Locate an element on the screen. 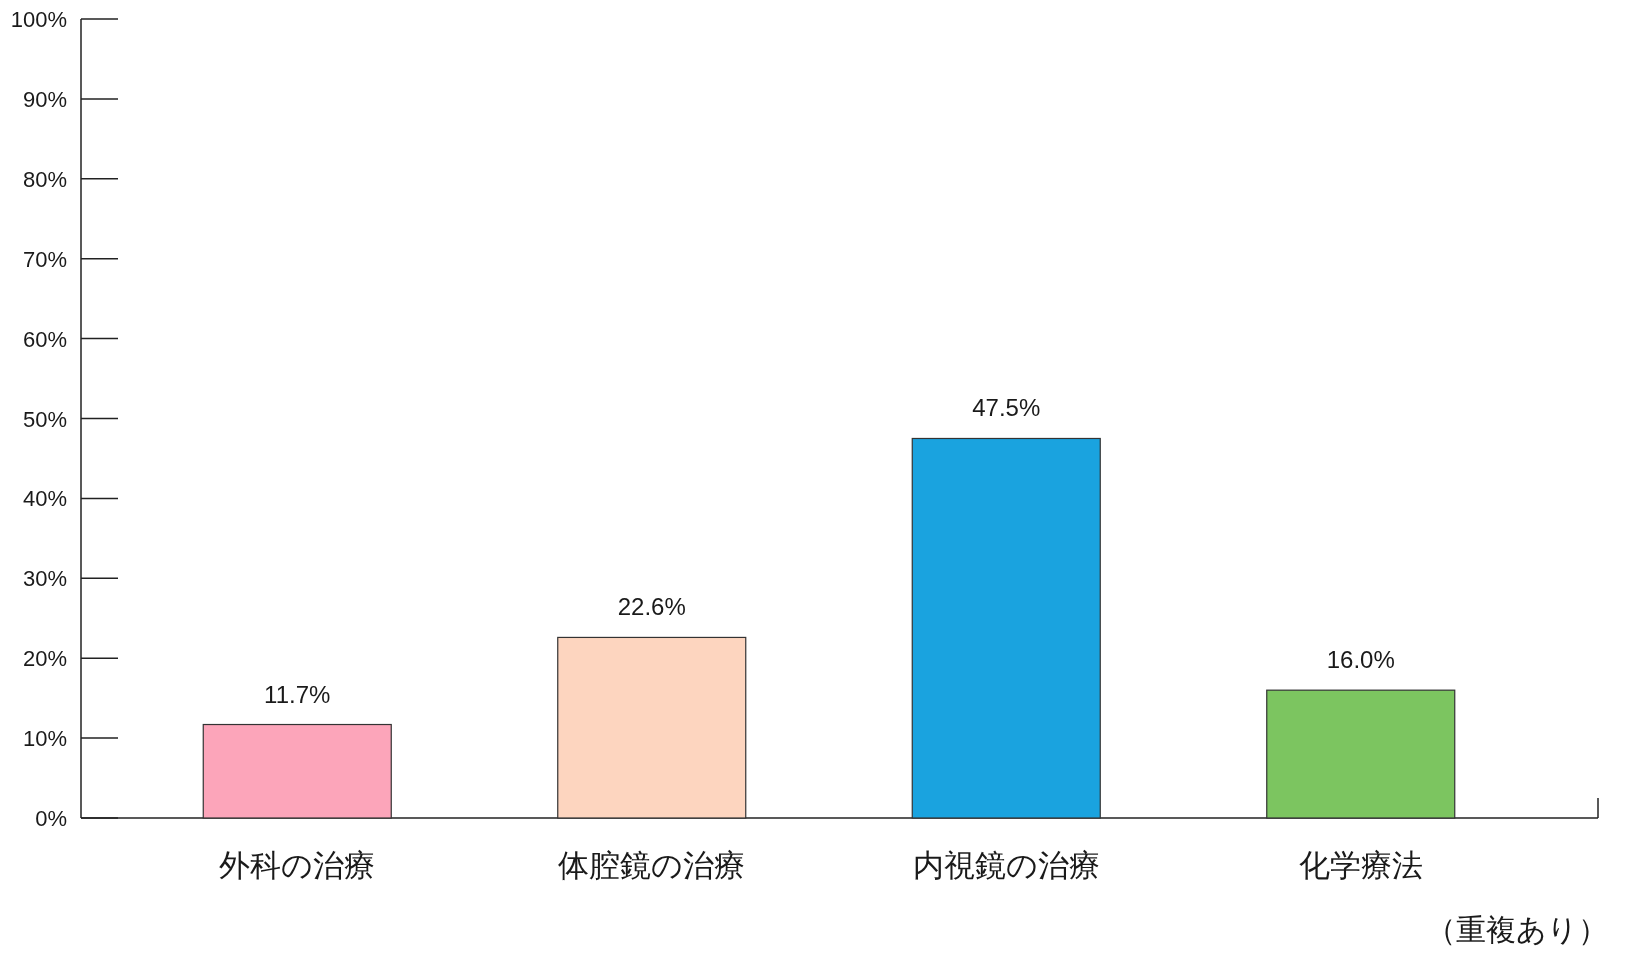 Image resolution: width=1626 pixels, height=958 pixels. y-tick: 90% is located at coordinates (70, 99).